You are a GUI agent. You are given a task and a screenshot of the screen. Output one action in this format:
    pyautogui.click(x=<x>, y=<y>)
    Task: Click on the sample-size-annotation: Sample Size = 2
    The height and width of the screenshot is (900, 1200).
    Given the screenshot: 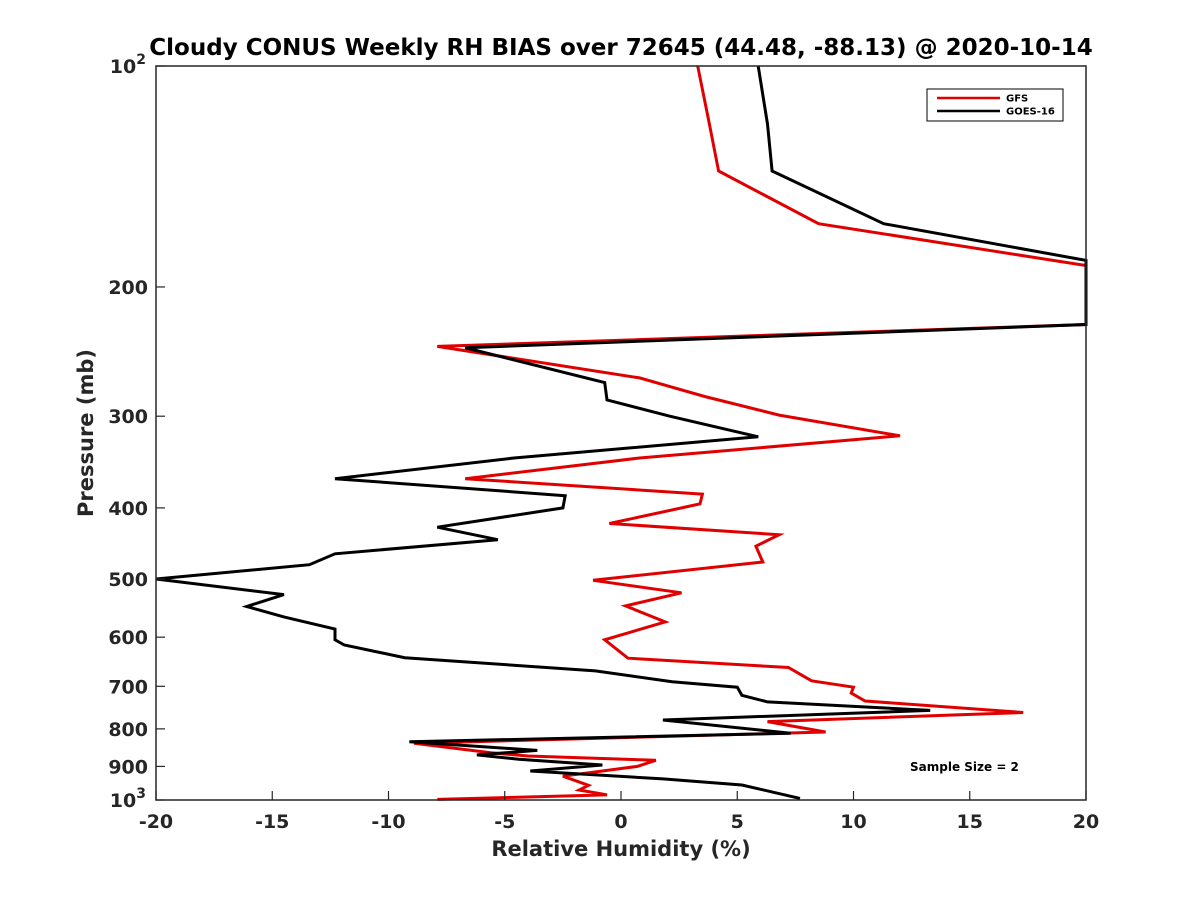 What is the action you would take?
    pyautogui.click(x=964, y=767)
    